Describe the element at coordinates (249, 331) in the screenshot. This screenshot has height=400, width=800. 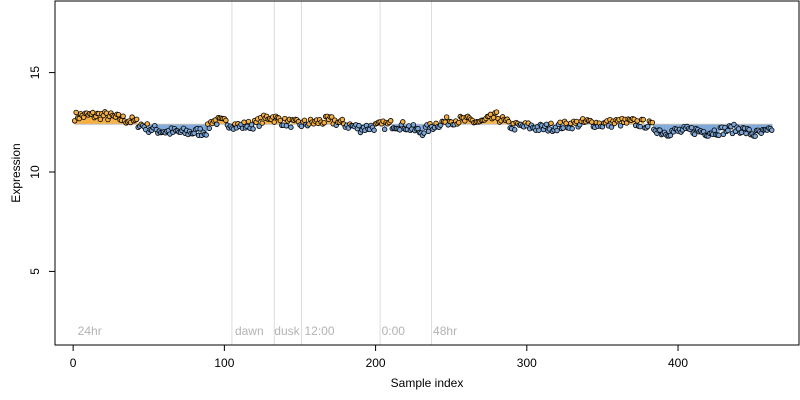
I see `phase-label: dawn` at that location.